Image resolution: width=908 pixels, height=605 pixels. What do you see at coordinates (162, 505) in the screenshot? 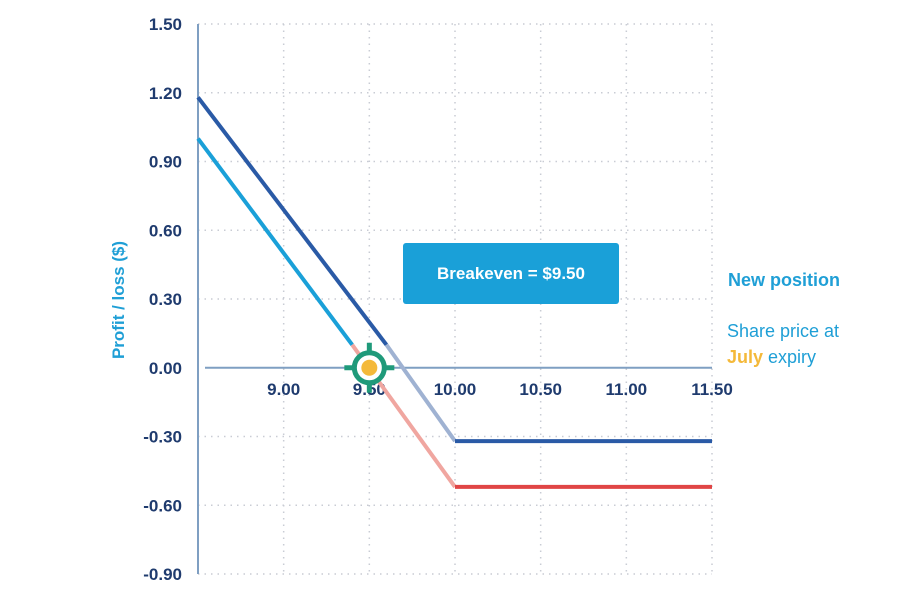
I see `y-tick-label: -0.60` at bounding box center [162, 505].